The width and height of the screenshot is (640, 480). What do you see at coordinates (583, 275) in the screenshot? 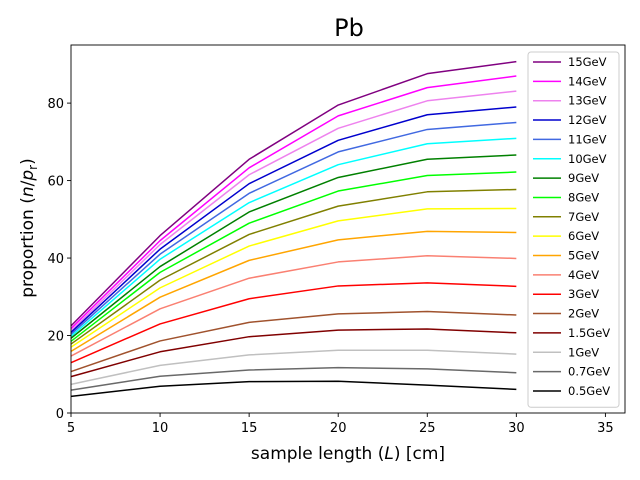
I see `legend-label-11: 4GeV` at bounding box center [583, 275].